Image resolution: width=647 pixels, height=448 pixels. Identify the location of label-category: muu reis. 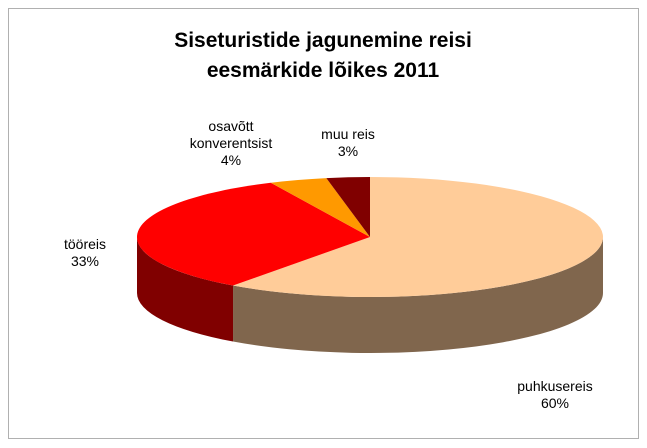
(348, 134).